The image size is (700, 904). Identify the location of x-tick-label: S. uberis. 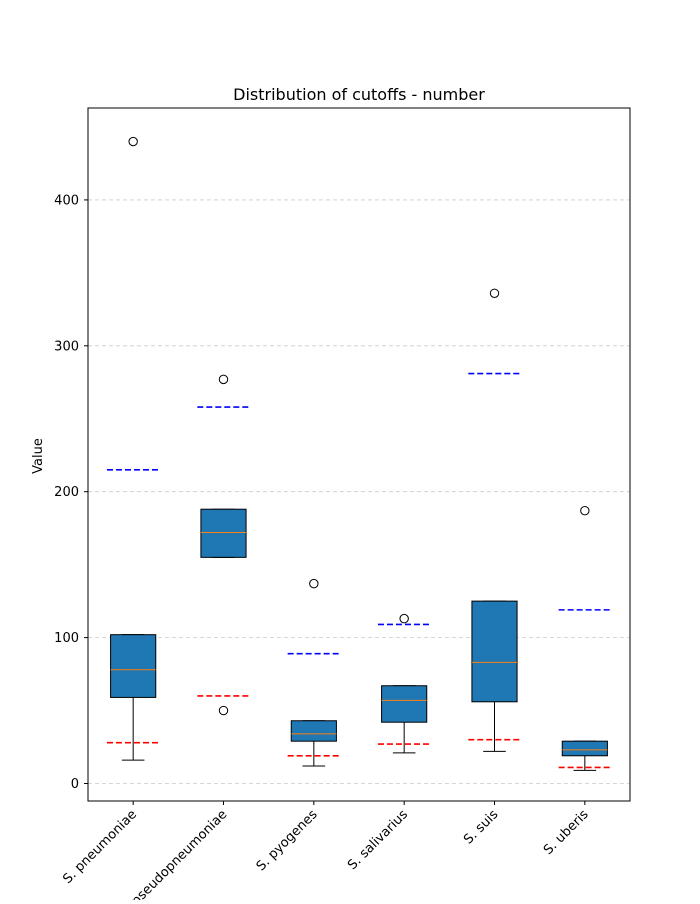
(566, 832).